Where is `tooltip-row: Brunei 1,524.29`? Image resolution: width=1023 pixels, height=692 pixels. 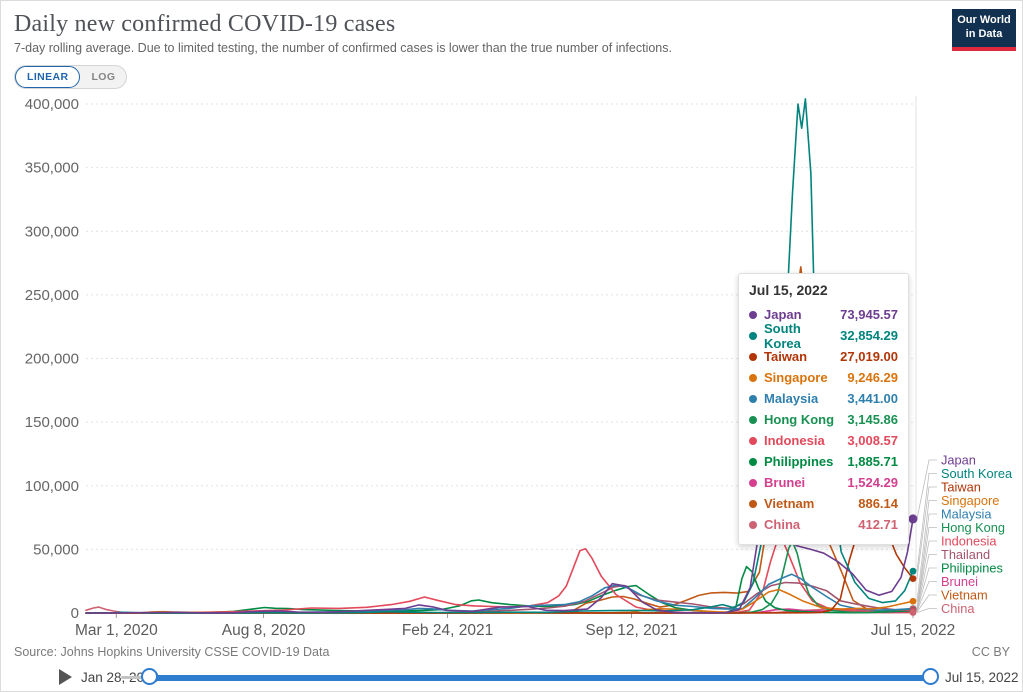
tooltip-row: Brunei 1,524.29 is located at coordinates (823, 482).